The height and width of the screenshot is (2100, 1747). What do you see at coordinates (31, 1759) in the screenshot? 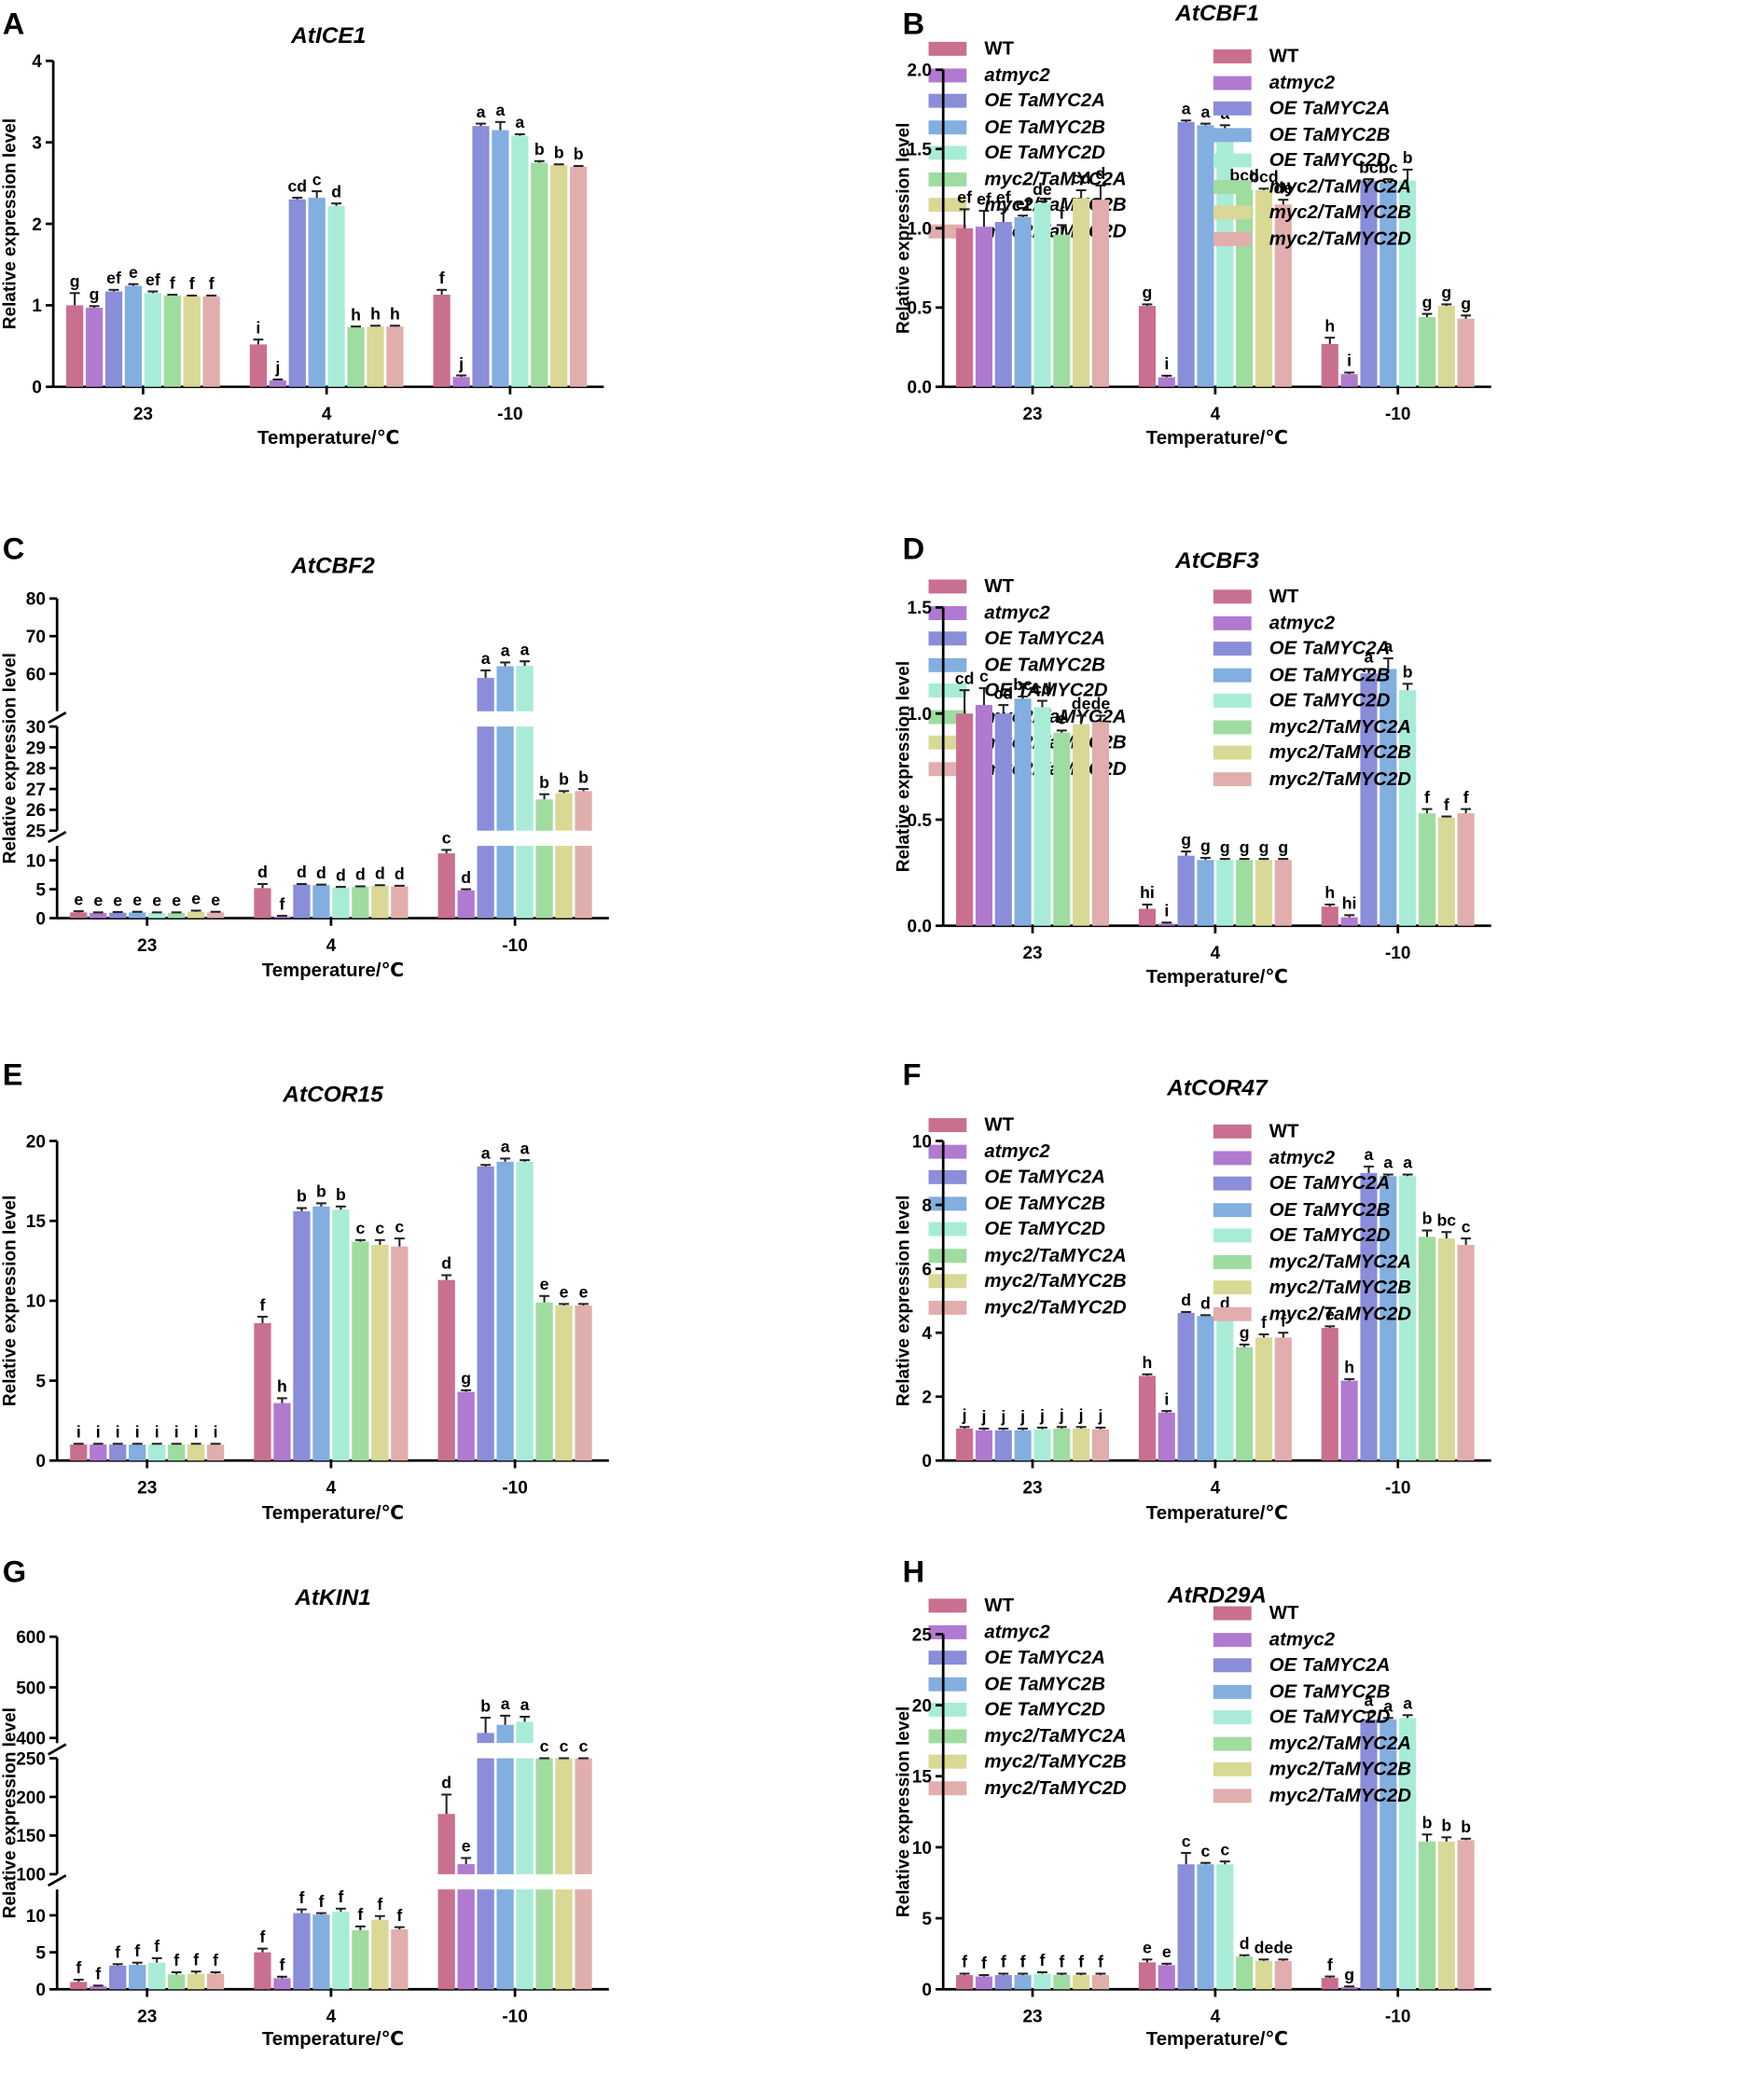
I see `y-tick-label: 250` at bounding box center [31, 1759].